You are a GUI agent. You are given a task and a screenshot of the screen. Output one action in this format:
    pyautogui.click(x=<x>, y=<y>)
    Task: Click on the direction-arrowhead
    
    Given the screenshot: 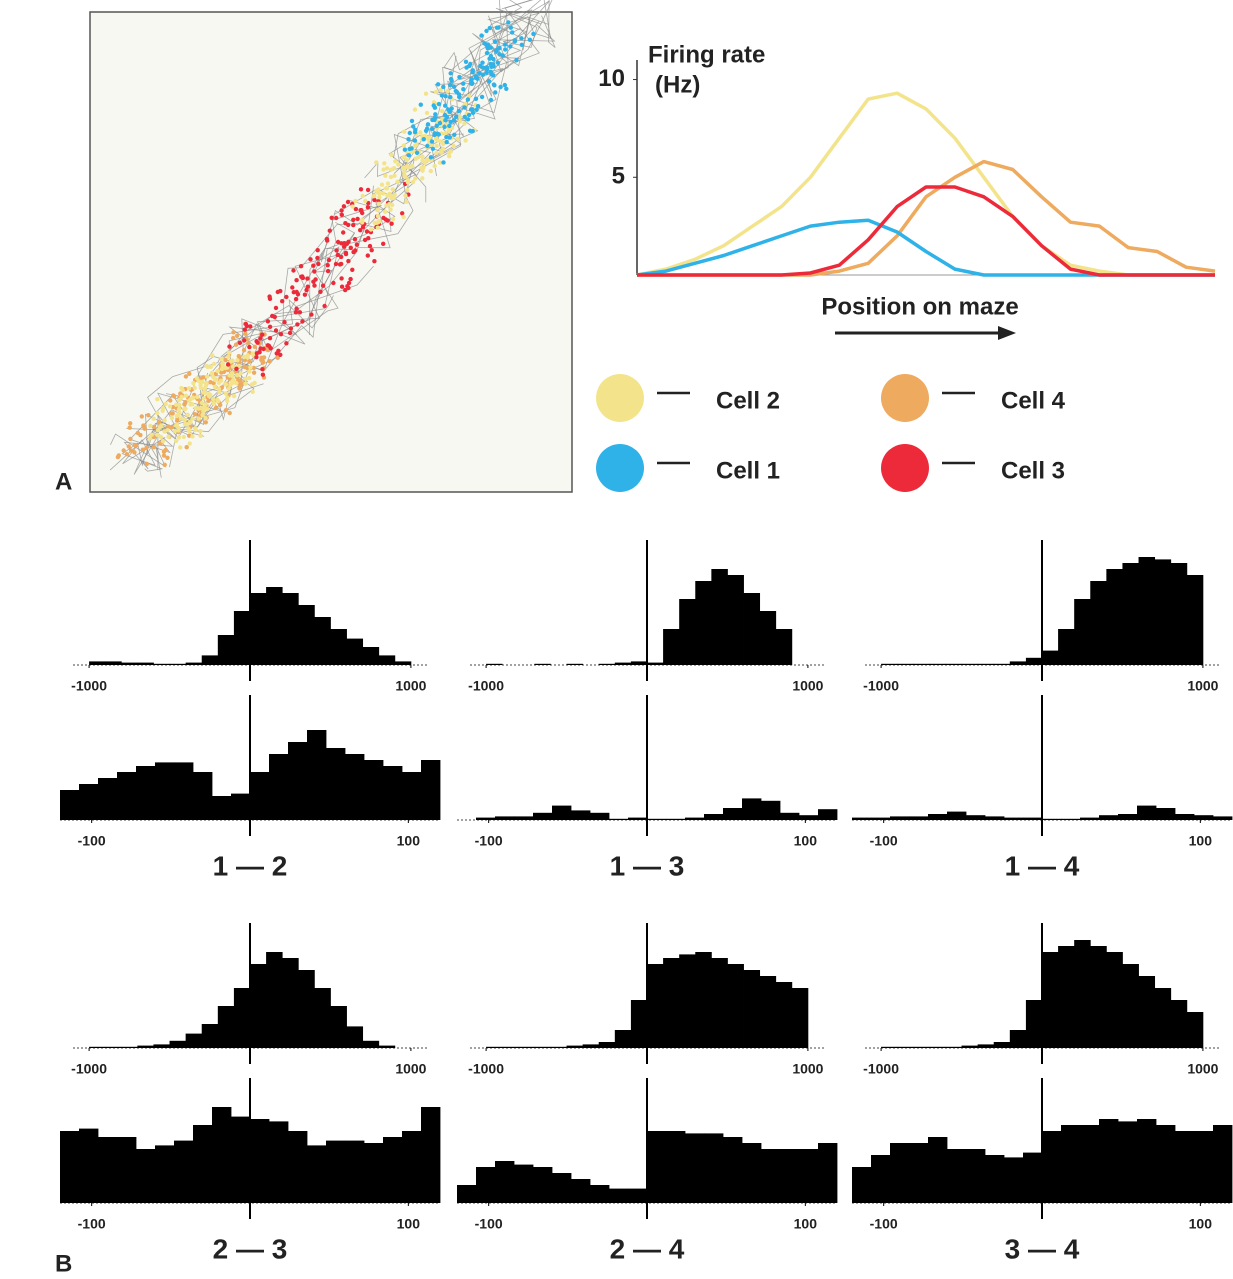 What is the action you would take?
    pyautogui.click(x=1007, y=333)
    